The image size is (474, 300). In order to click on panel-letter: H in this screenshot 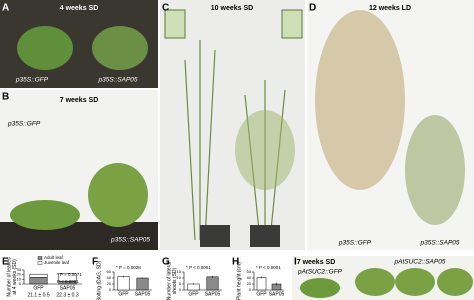, I will do `click(235, 262)`.